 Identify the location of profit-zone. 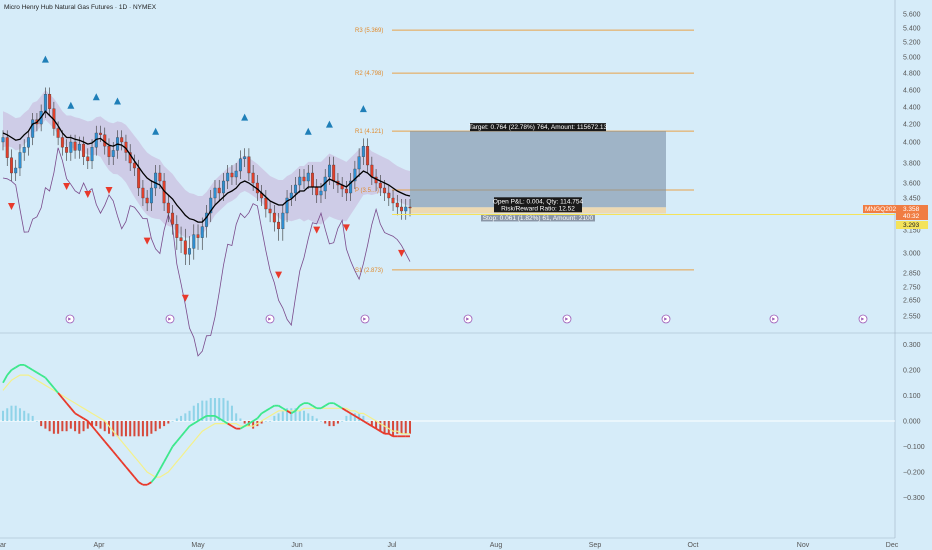
(538, 169).